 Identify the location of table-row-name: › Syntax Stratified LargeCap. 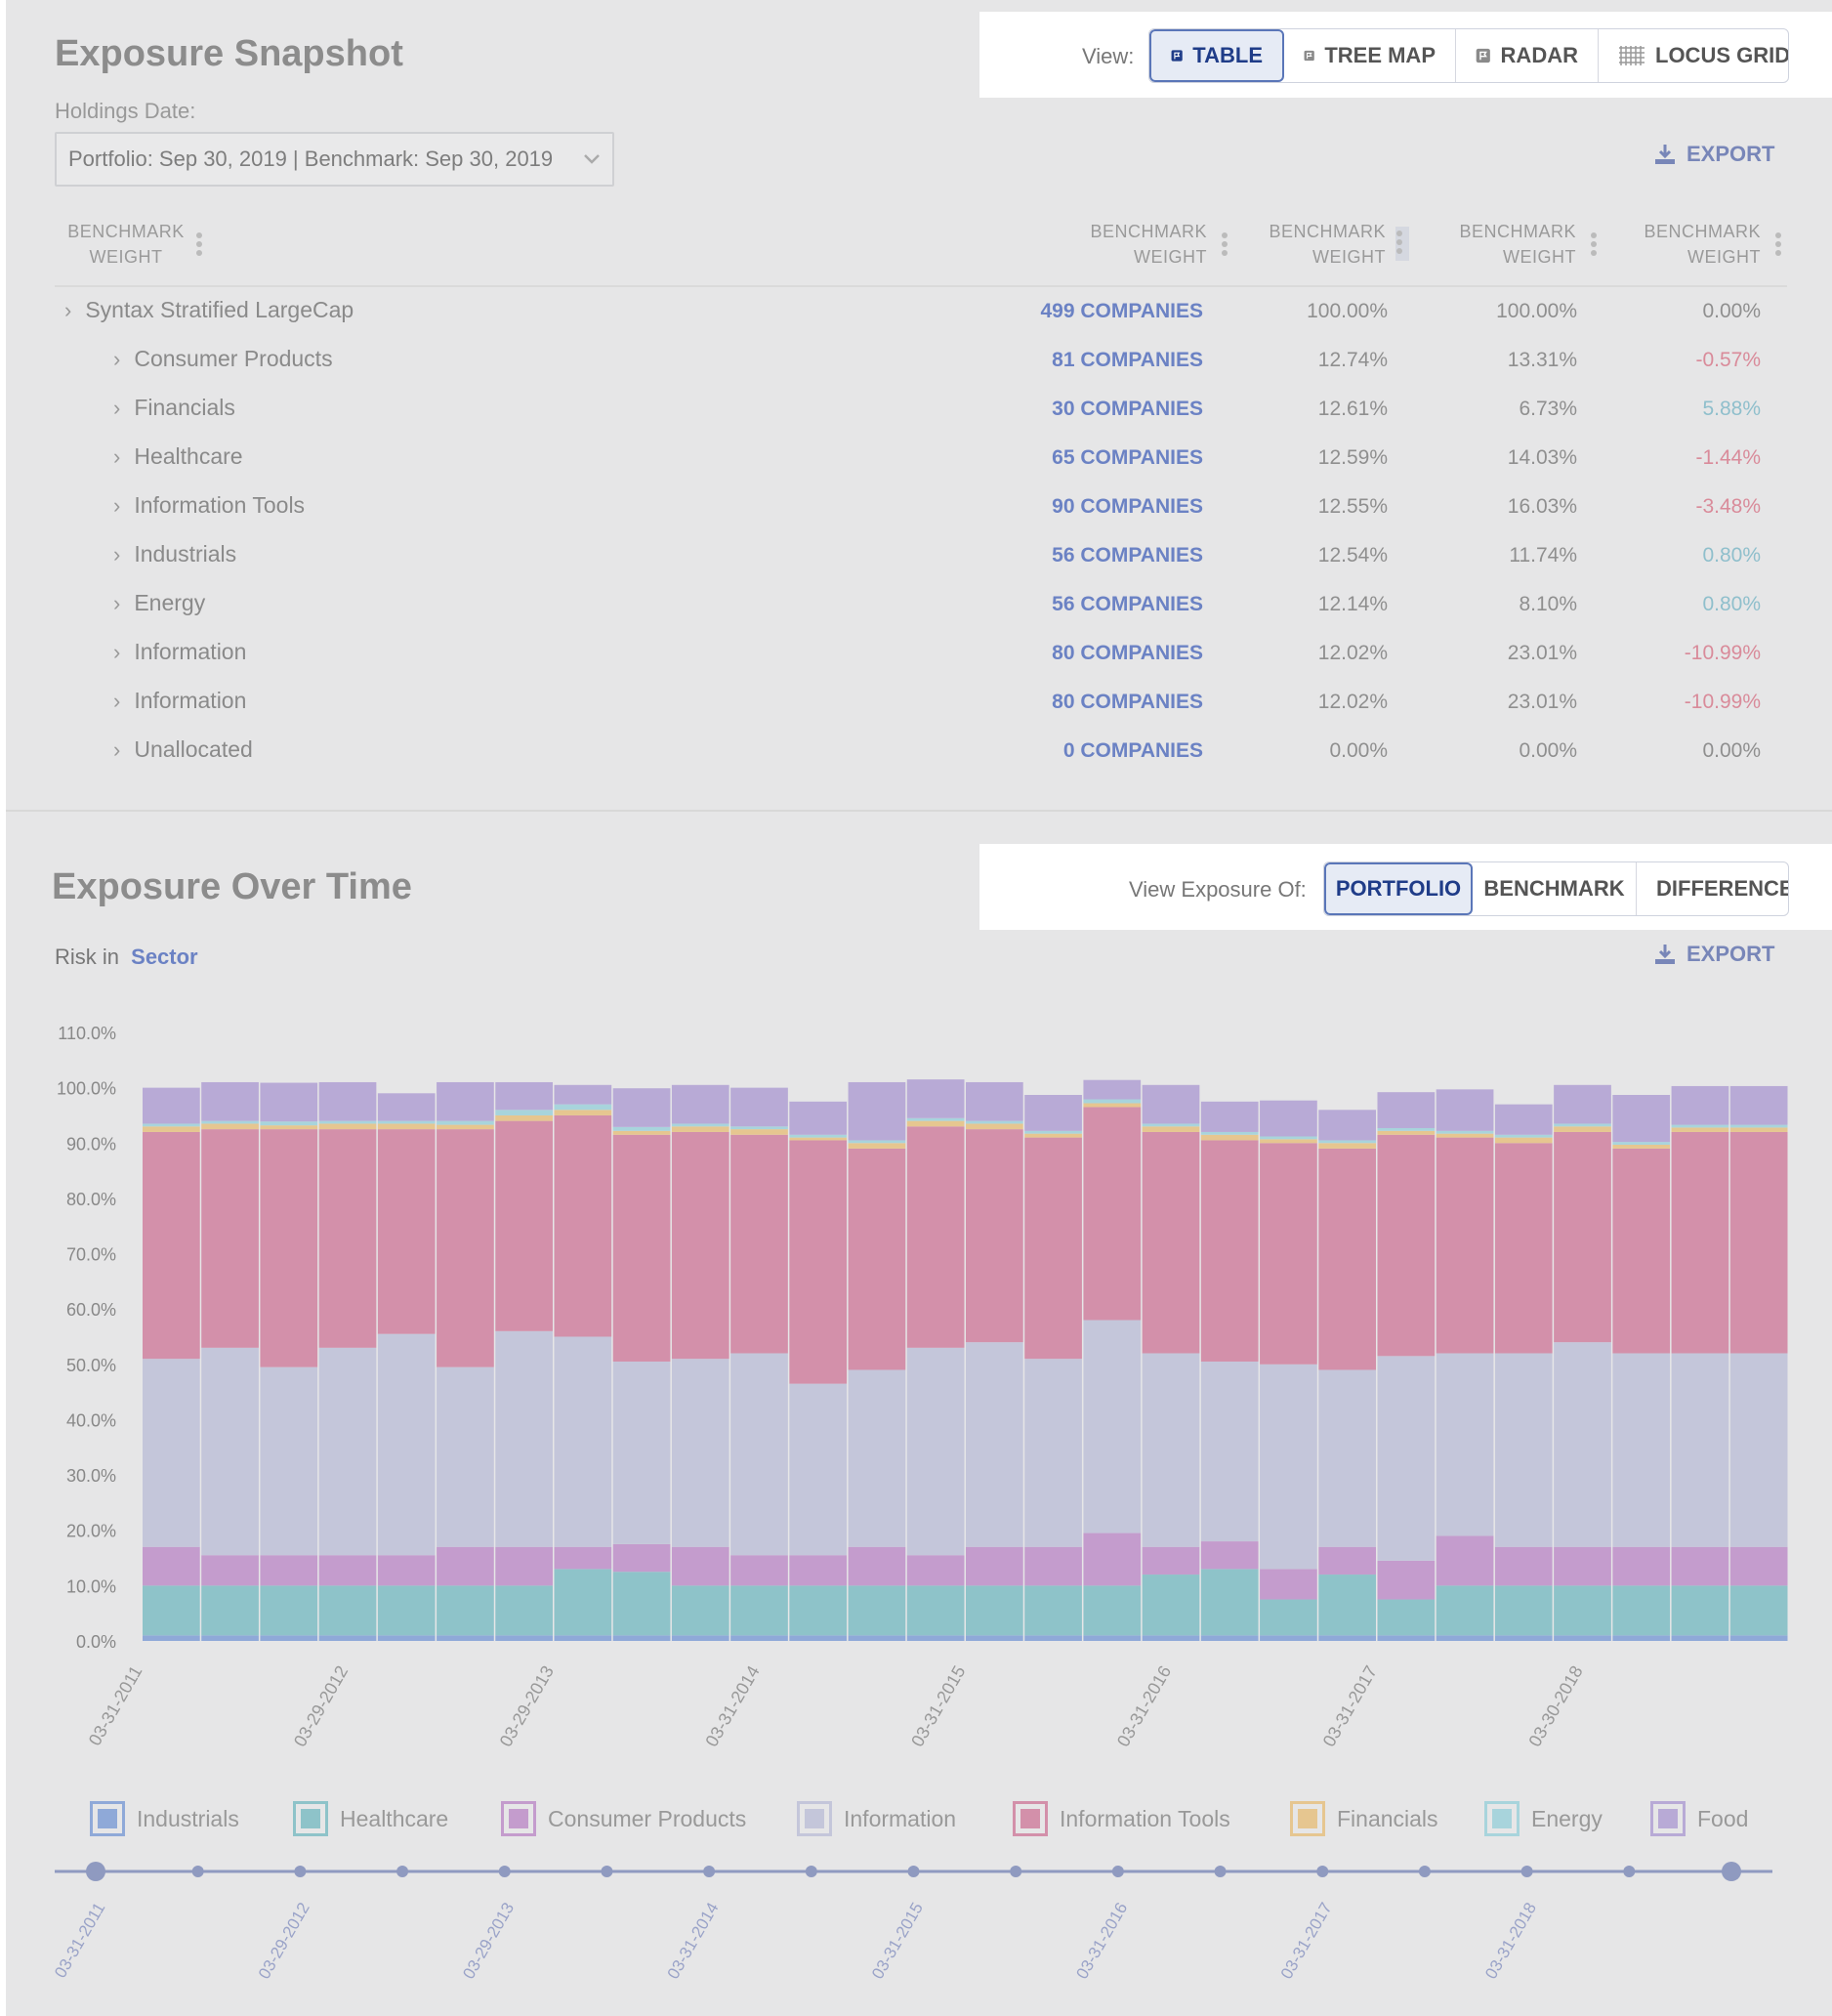
(209, 310).